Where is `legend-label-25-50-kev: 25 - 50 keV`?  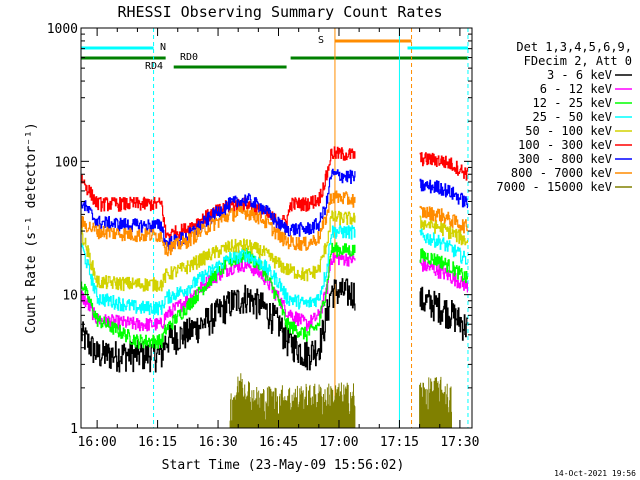 legend-label-25-50-kev: 25 - 50 keV is located at coordinates (572, 117).